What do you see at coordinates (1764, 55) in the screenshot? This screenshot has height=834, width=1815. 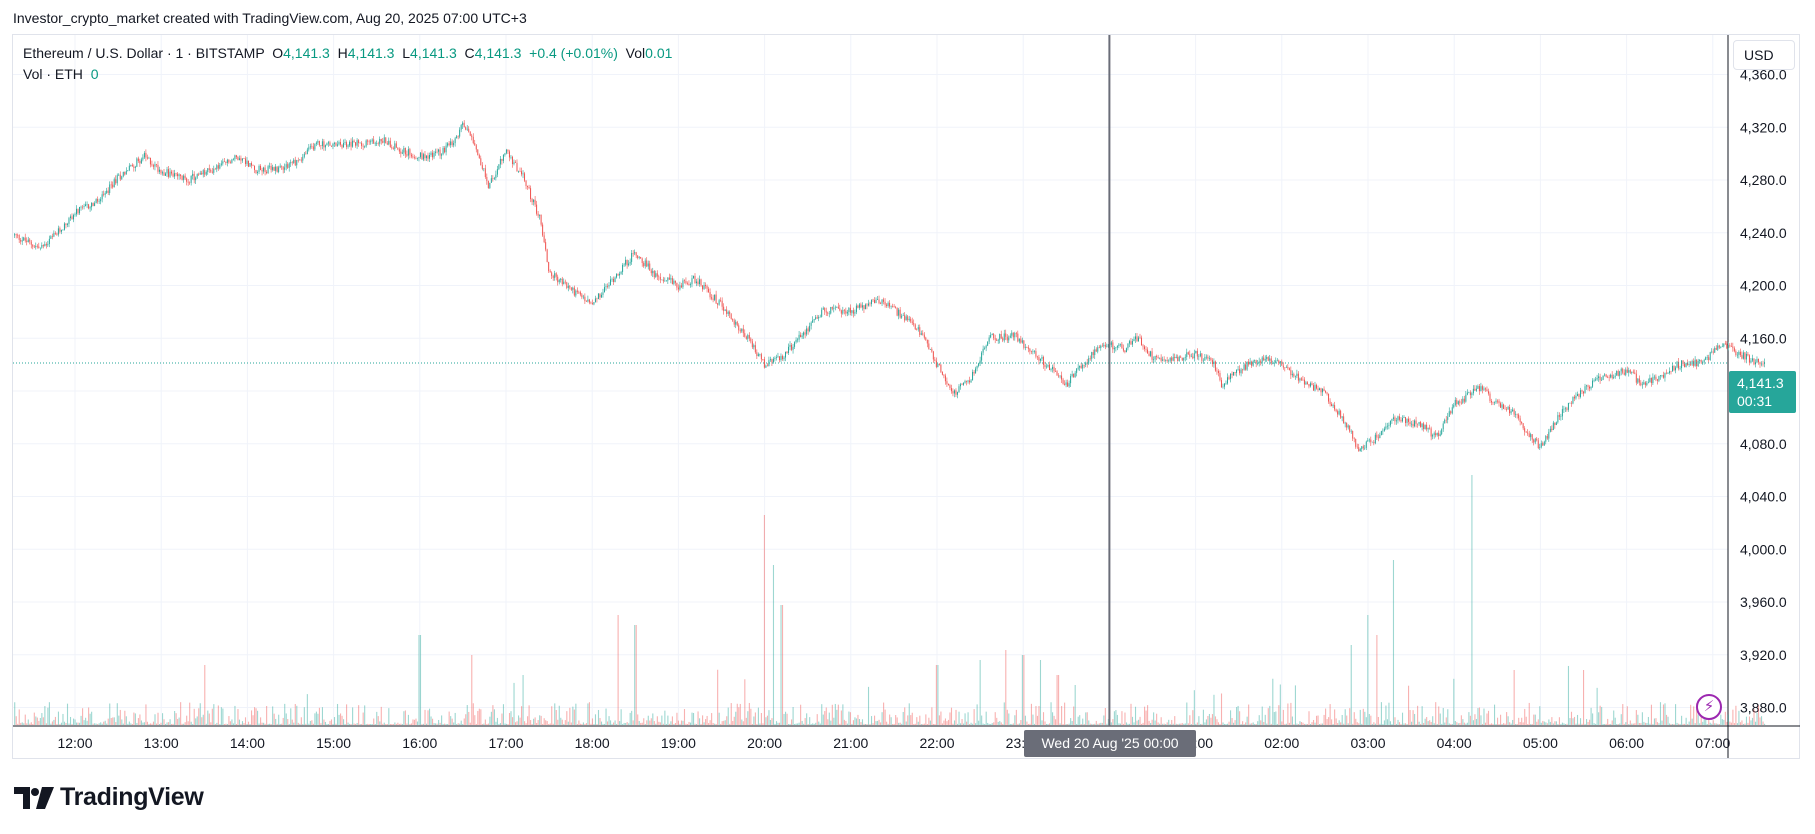 I see `currency-button: USD` at bounding box center [1764, 55].